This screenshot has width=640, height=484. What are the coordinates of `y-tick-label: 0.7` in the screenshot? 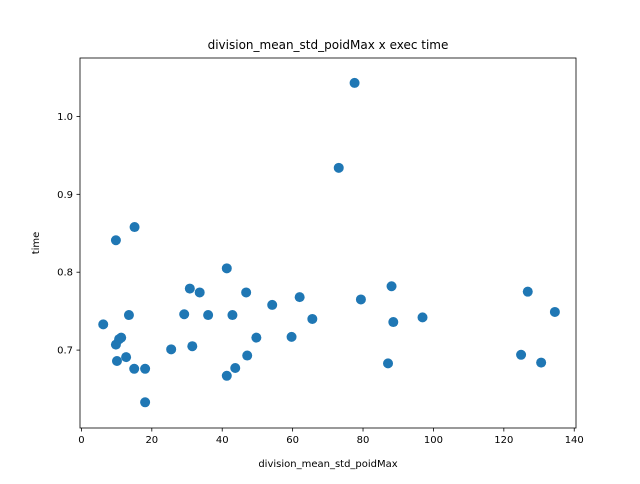 It's located at (65, 351).